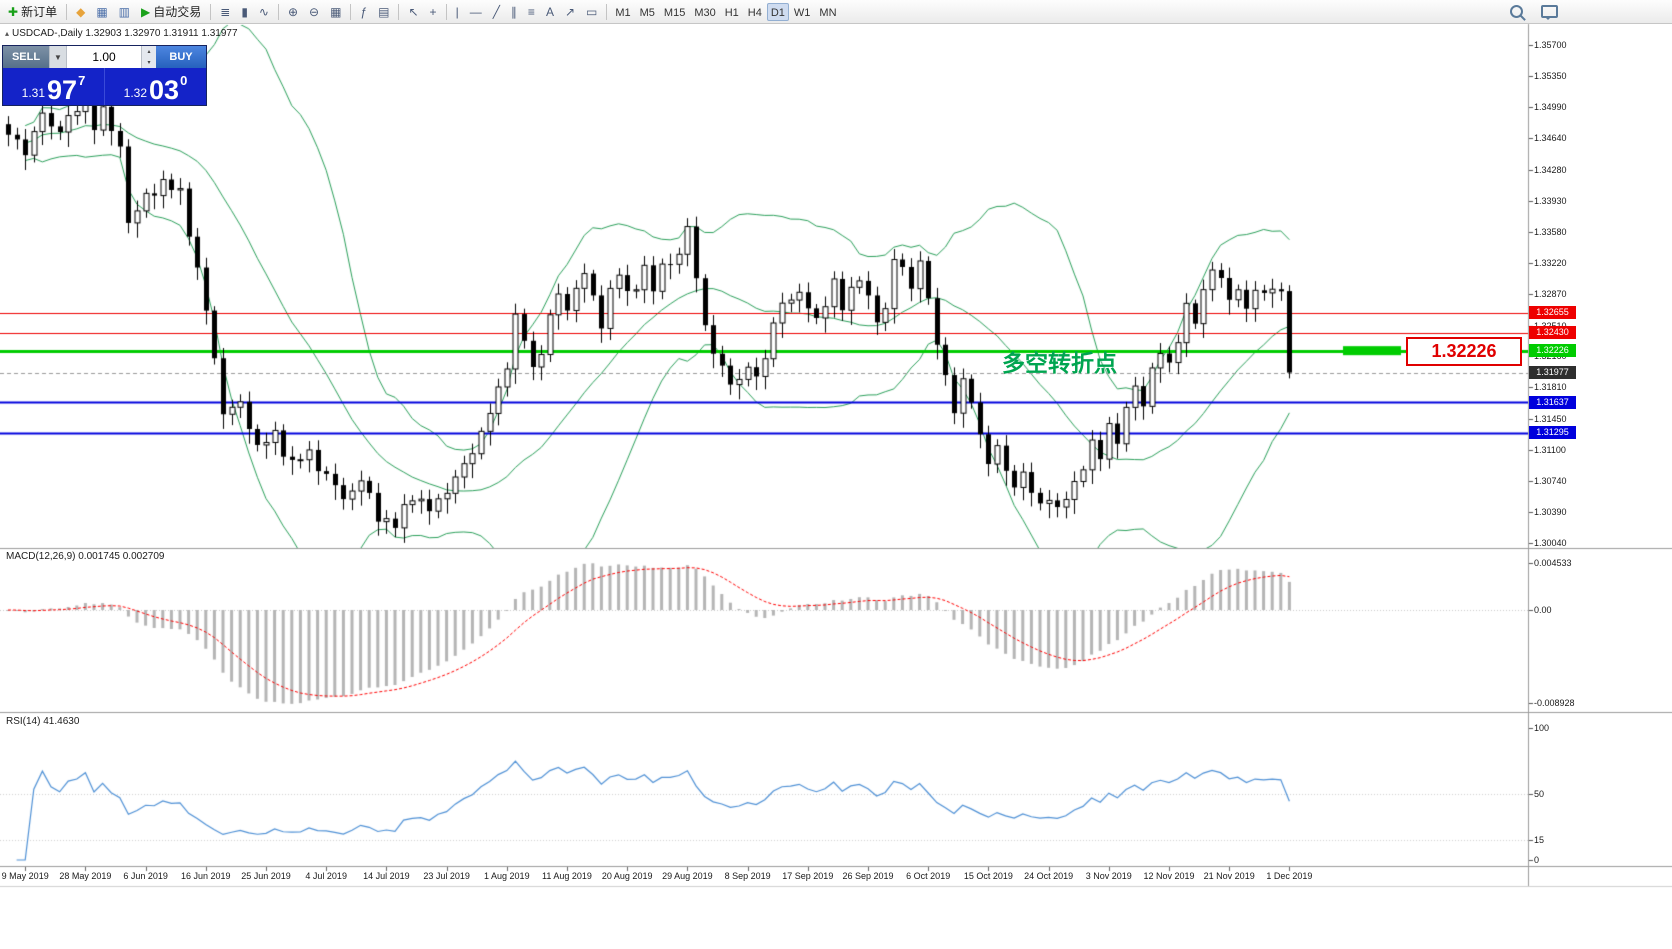 The height and width of the screenshot is (949, 1672). Describe the element at coordinates (164, 90) in the screenshot. I see `buy-price-big: 03` at that location.